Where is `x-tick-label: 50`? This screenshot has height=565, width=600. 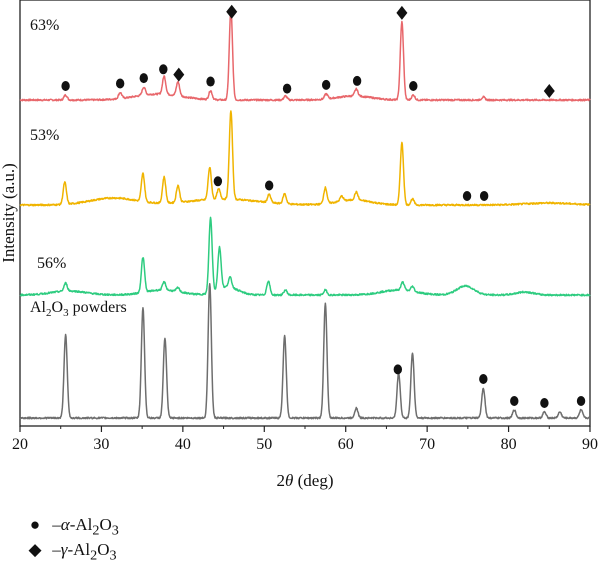
x-tick-label: 50 is located at coordinates (264, 444).